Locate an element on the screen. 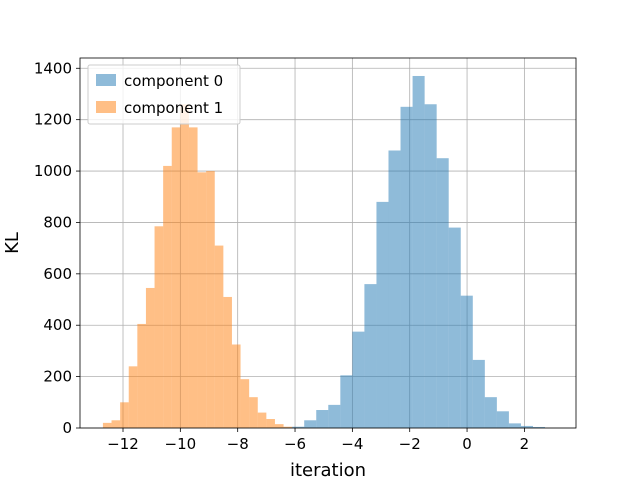 The width and height of the screenshot is (640, 480). legend: component 0 component 1 is located at coordinates (164, 94).